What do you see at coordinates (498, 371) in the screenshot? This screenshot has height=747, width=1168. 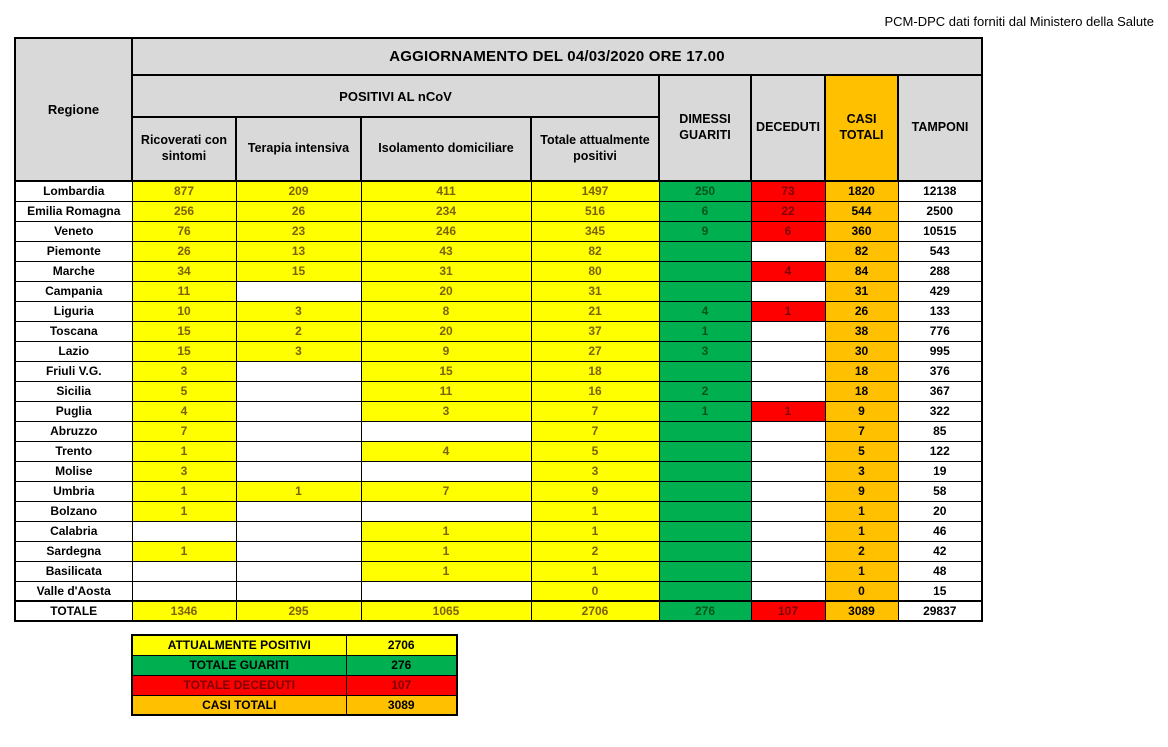 I see `table-row: Friuli V.G. 3 15 18 18 376` at bounding box center [498, 371].